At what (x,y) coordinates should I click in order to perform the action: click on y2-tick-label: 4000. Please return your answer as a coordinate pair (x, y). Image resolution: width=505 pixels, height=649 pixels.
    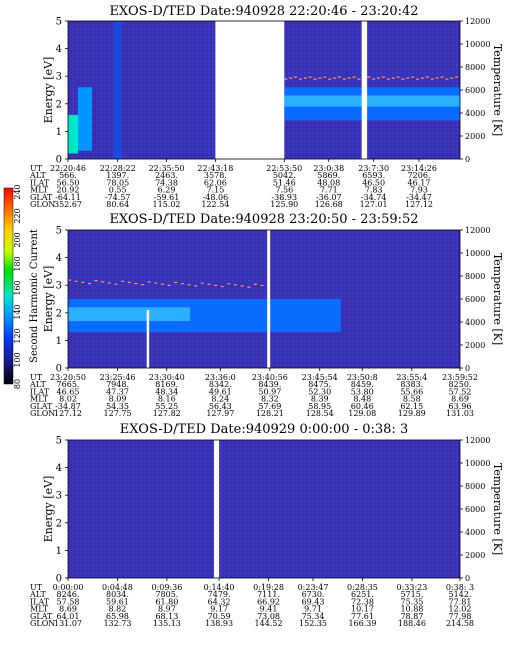
    Looking at the image, I should click on (475, 113).